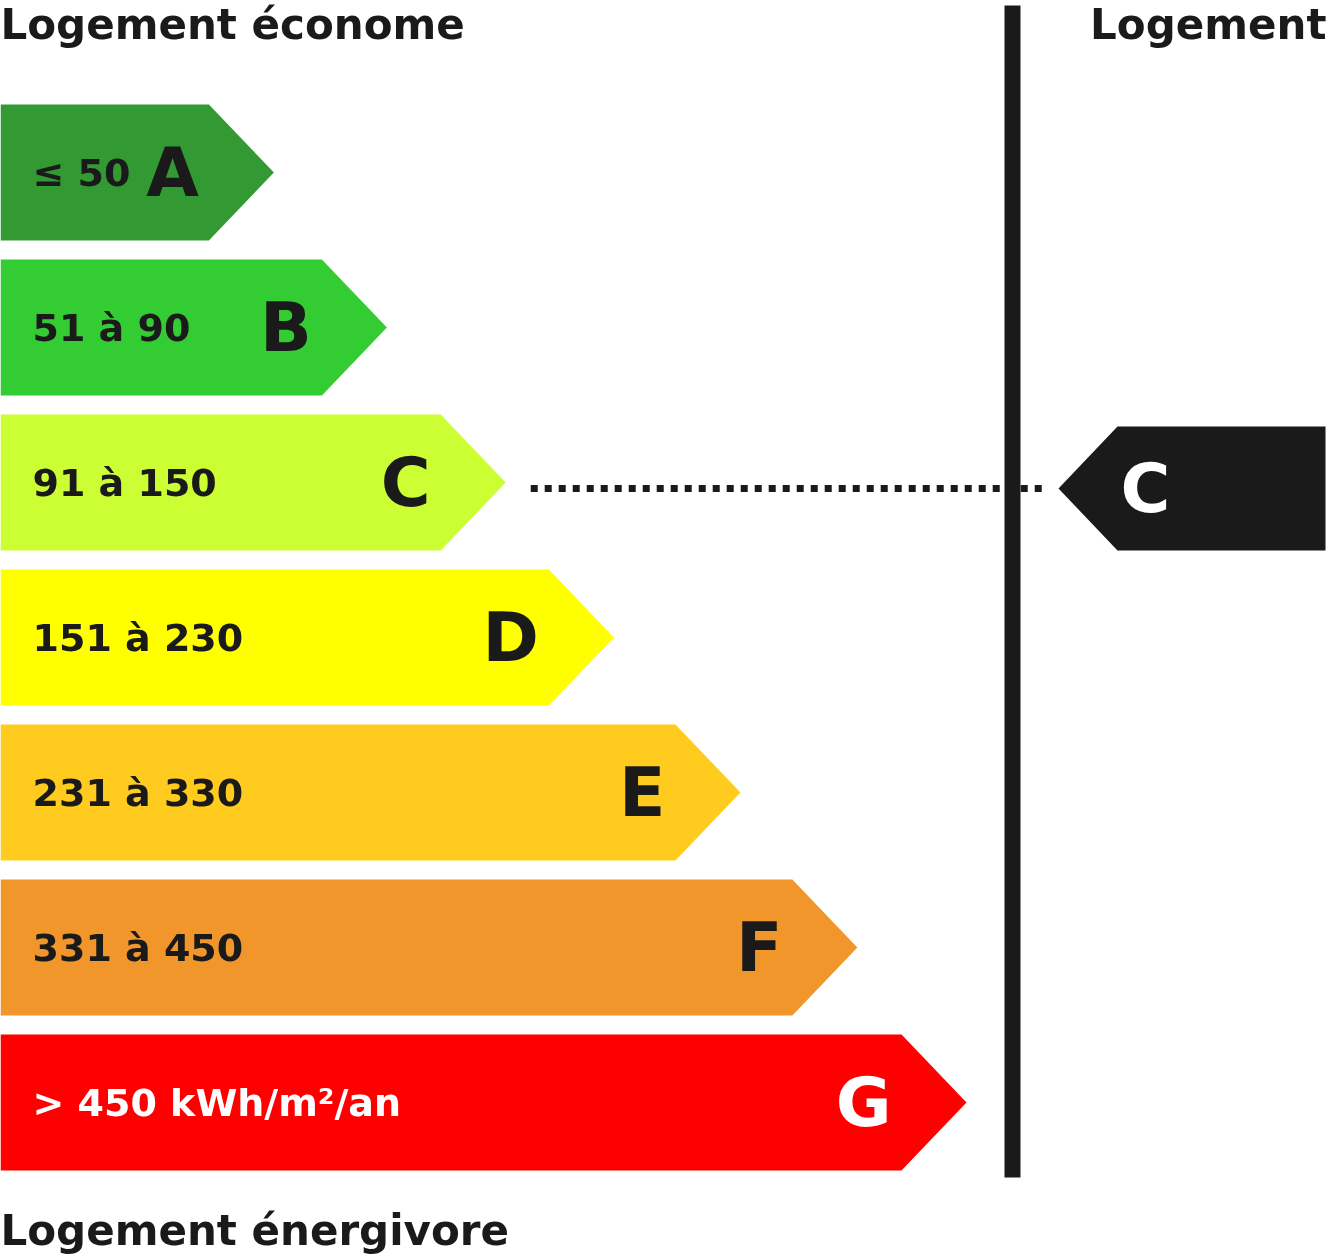 This screenshot has height=1259, width=1328. What do you see at coordinates (173, 172) in the screenshot?
I see `y-tick-label: A` at bounding box center [173, 172].